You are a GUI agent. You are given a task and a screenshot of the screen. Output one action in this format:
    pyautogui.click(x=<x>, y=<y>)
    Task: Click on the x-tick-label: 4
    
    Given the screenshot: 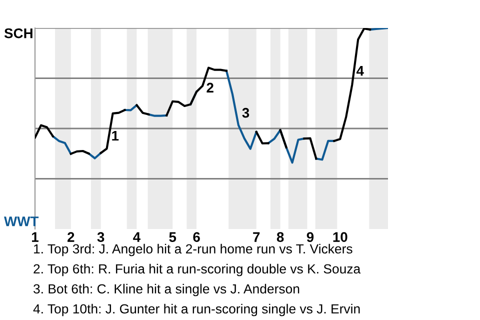 What is the action you would take?
    pyautogui.click(x=136, y=237)
    